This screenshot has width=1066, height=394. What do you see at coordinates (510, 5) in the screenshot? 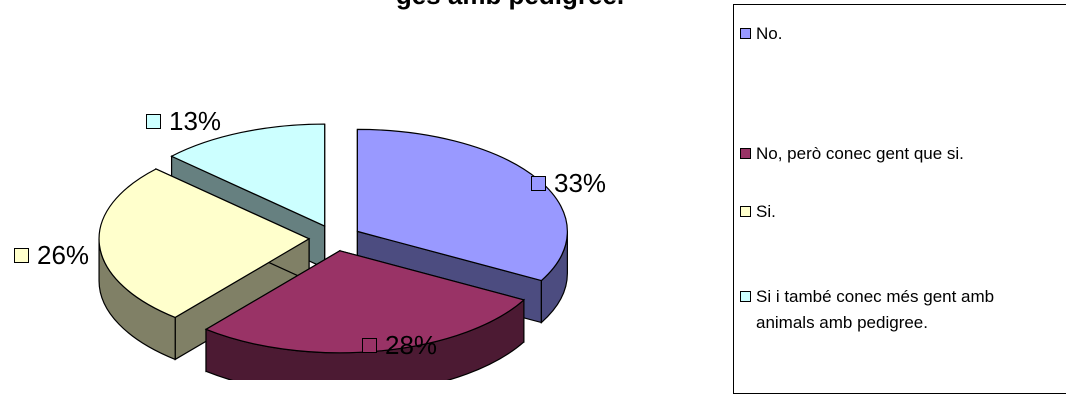
I see `chart-title: ges amb pedigree.` at bounding box center [510, 5].